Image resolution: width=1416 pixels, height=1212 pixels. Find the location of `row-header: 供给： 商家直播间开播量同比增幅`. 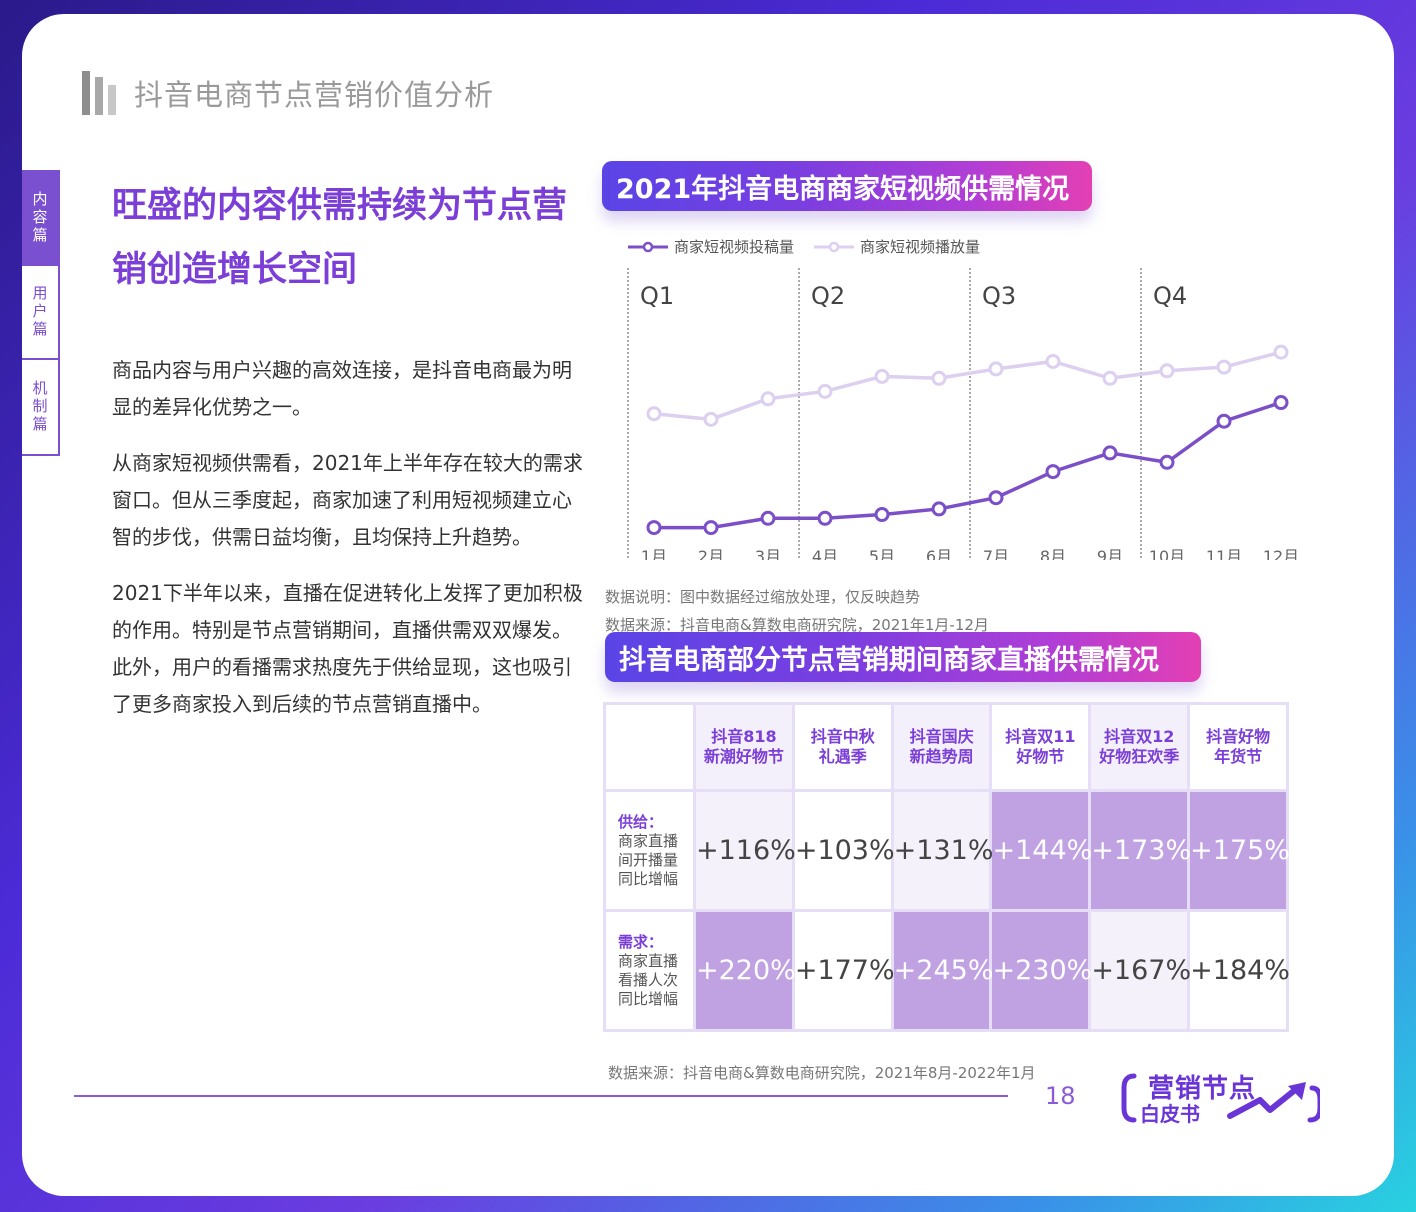

row-header: 供给： 商家直播间开播量同比增幅 is located at coordinates (649, 850).